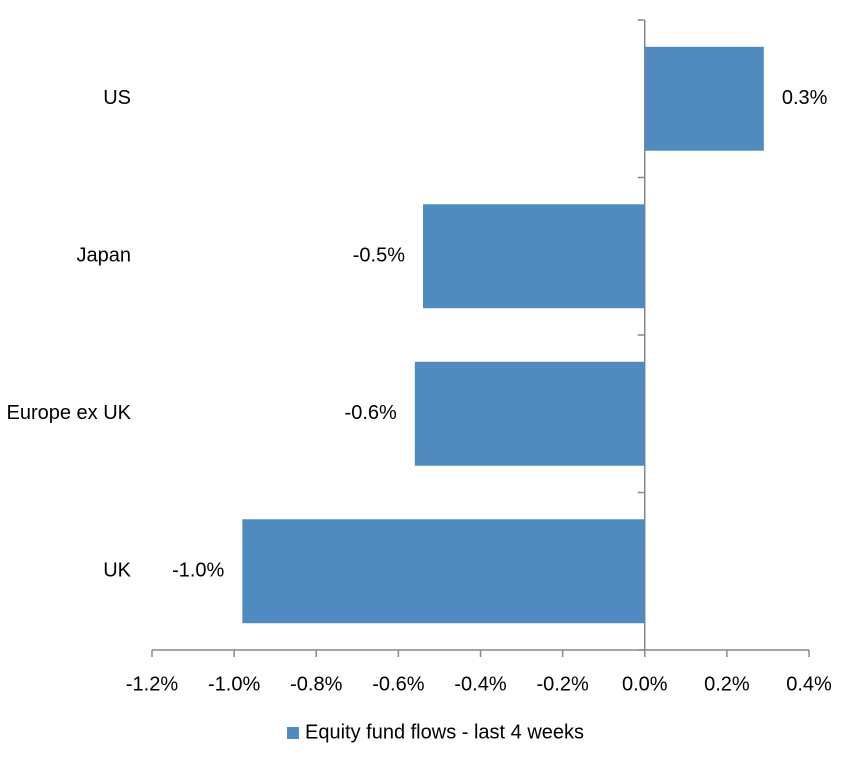 This screenshot has width=852, height=757. What do you see at coordinates (293, 733) in the screenshot?
I see `legend-swatch` at bounding box center [293, 733].